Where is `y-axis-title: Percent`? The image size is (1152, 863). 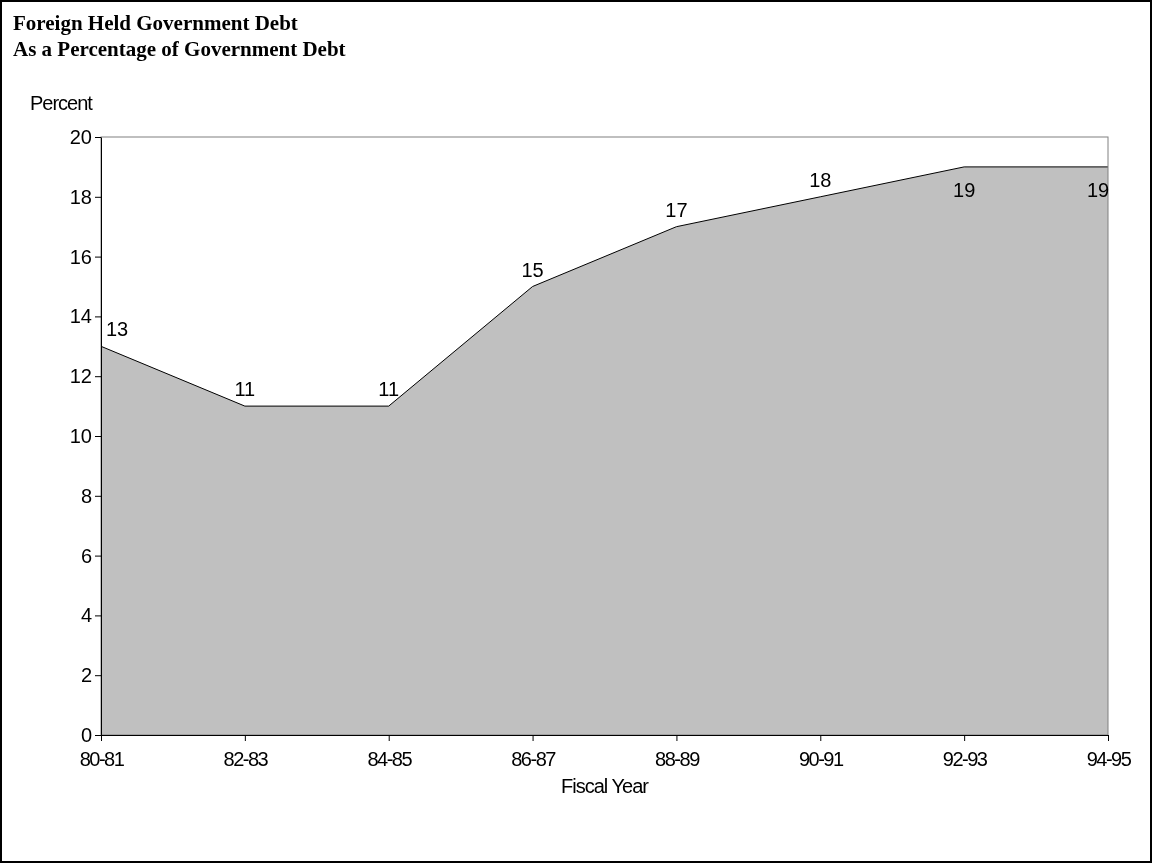 y-axis-title: Percent is located at coordinates (62, 103).